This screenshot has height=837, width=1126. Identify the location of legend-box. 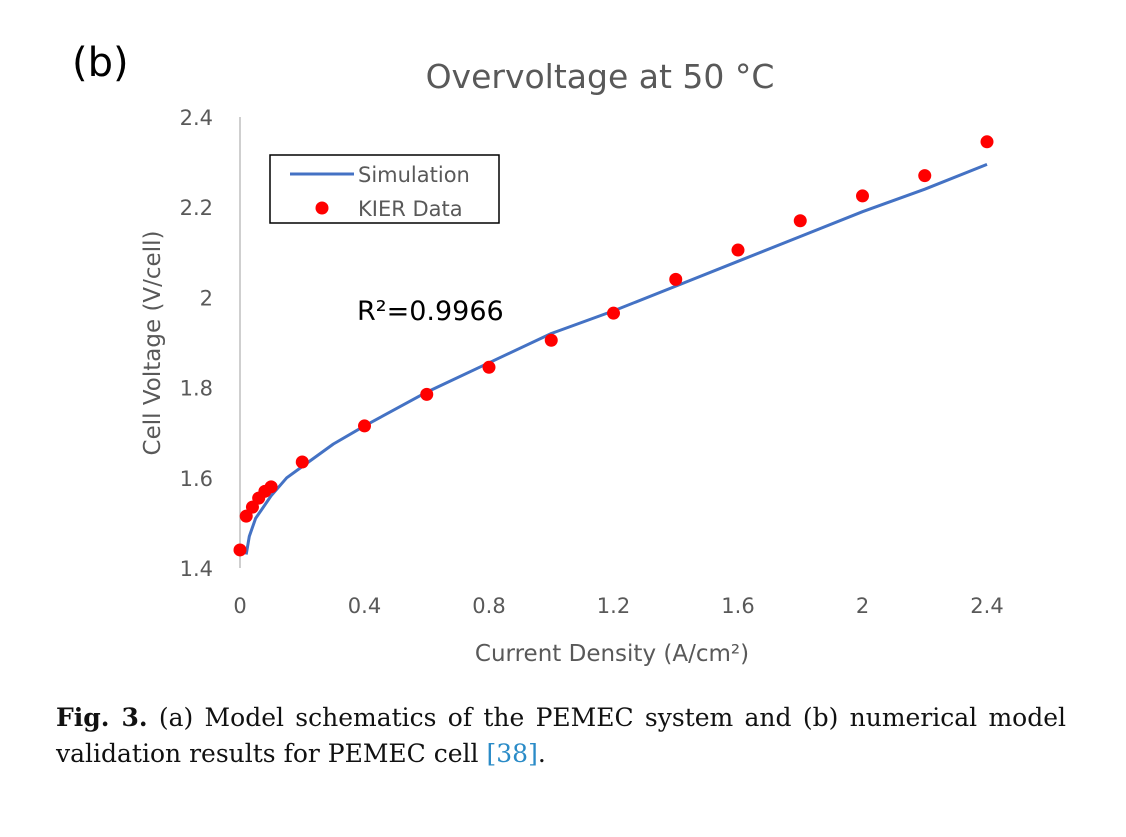
(384, 189).